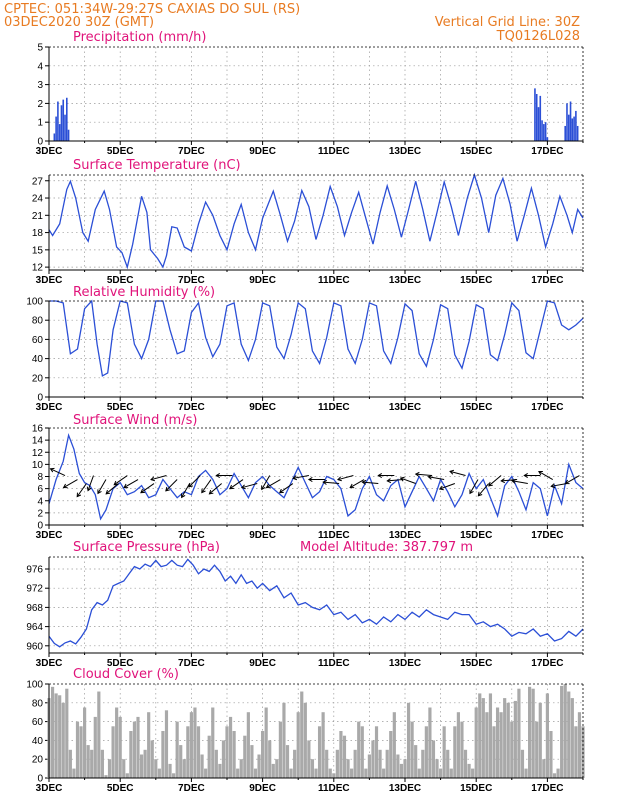  I want to click on y-tick-label: 3, so click(40, 85).